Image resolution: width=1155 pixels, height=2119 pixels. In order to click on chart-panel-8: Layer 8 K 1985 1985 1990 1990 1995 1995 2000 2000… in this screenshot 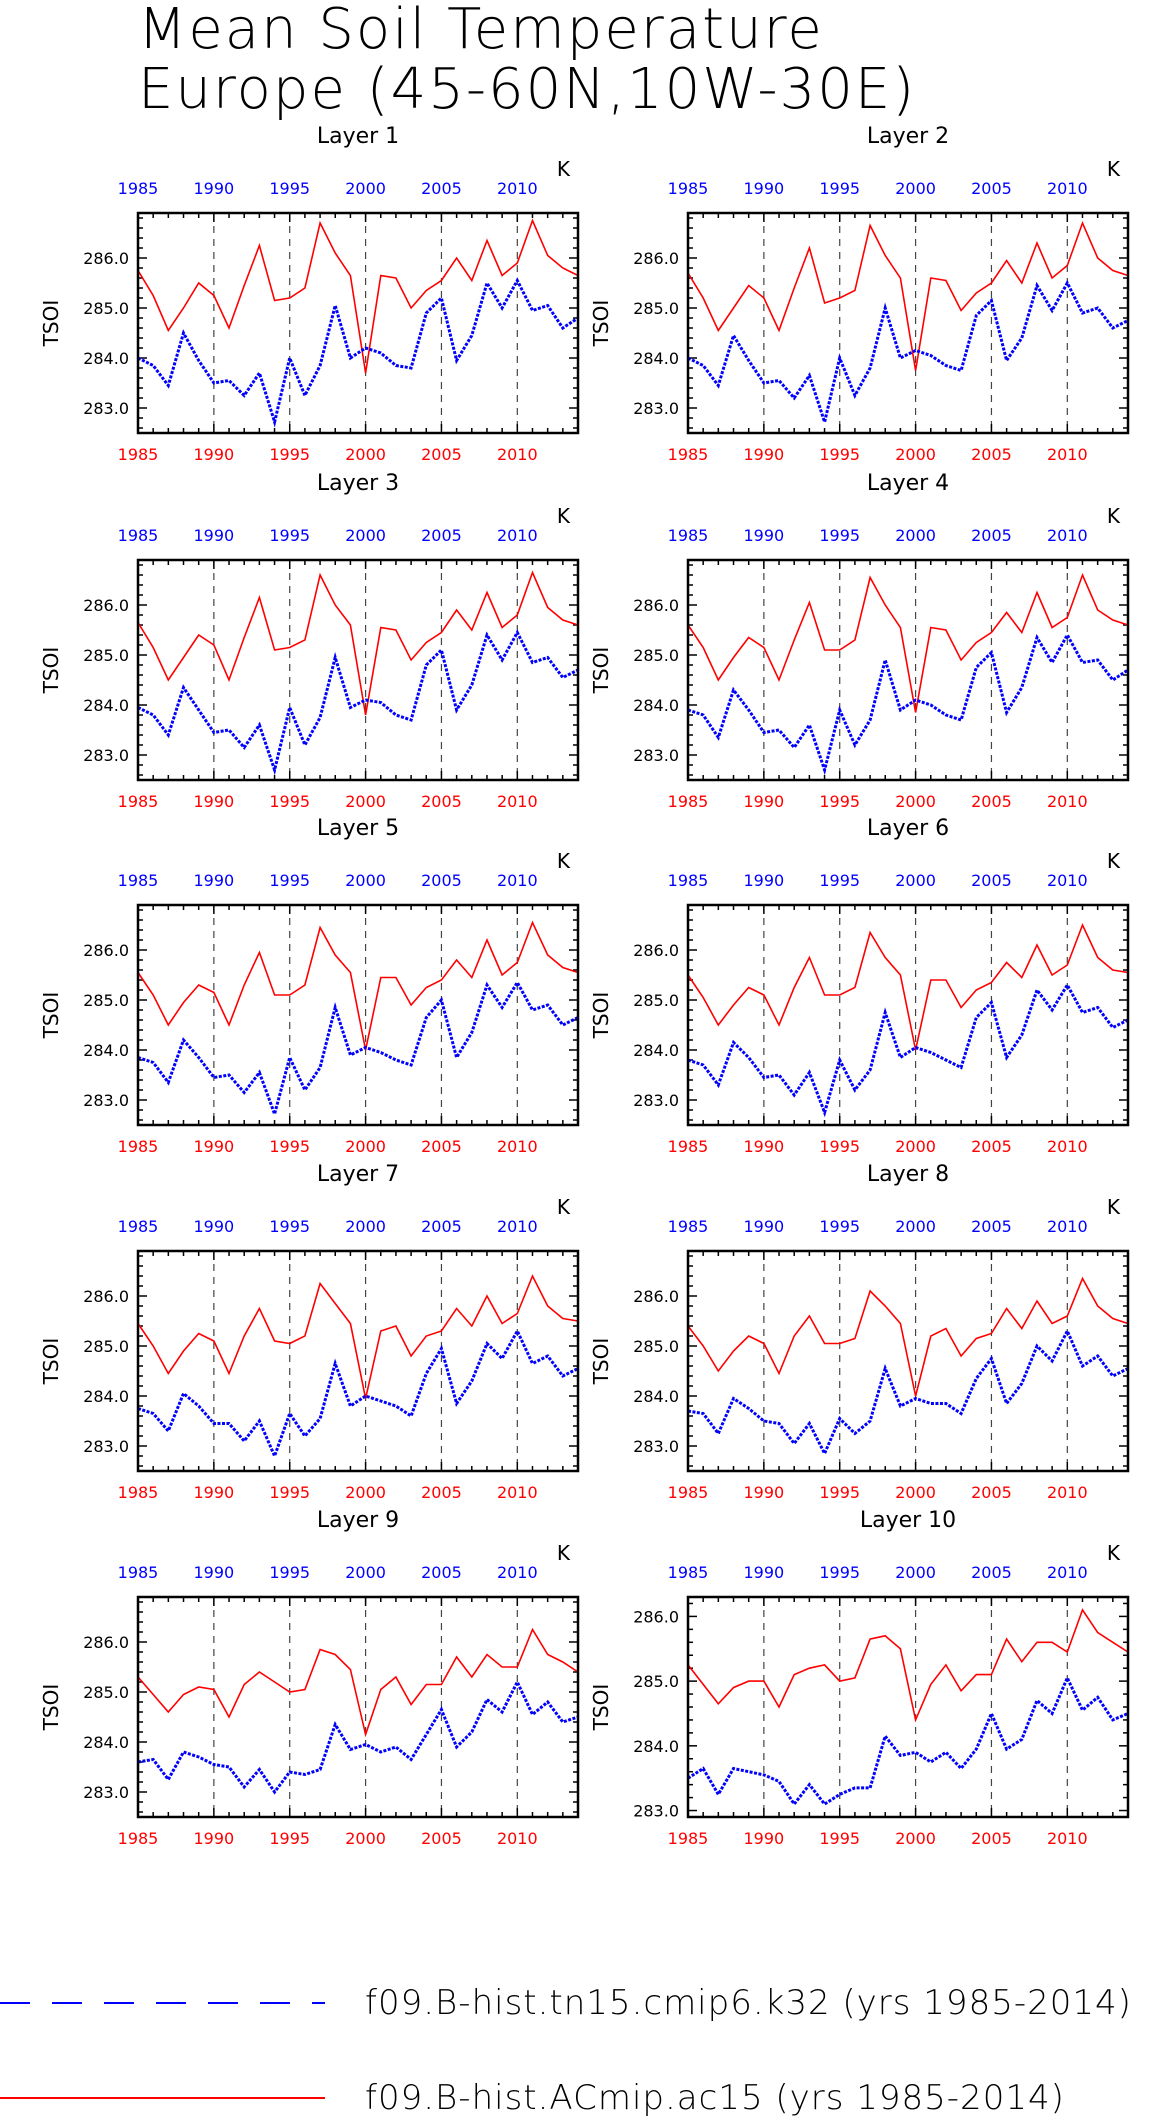, I will do `click(859, 1332)`.